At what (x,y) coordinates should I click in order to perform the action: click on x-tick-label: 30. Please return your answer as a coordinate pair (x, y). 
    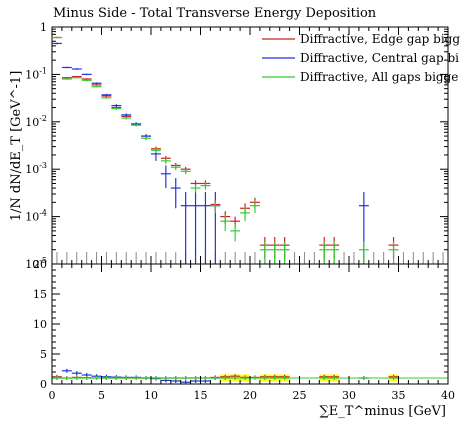
    Looking at the image, I should click on (349, 395).